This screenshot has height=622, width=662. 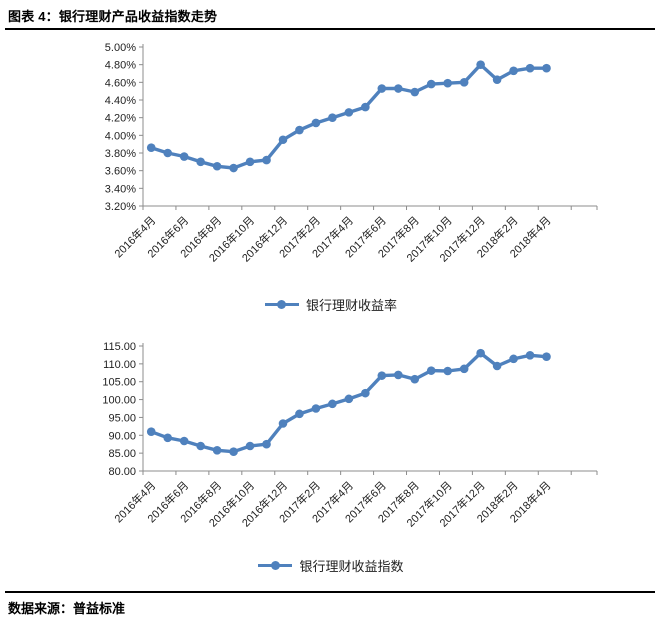 I want to click on y-tick-label: 3.20%, so click(x=120, y=207).